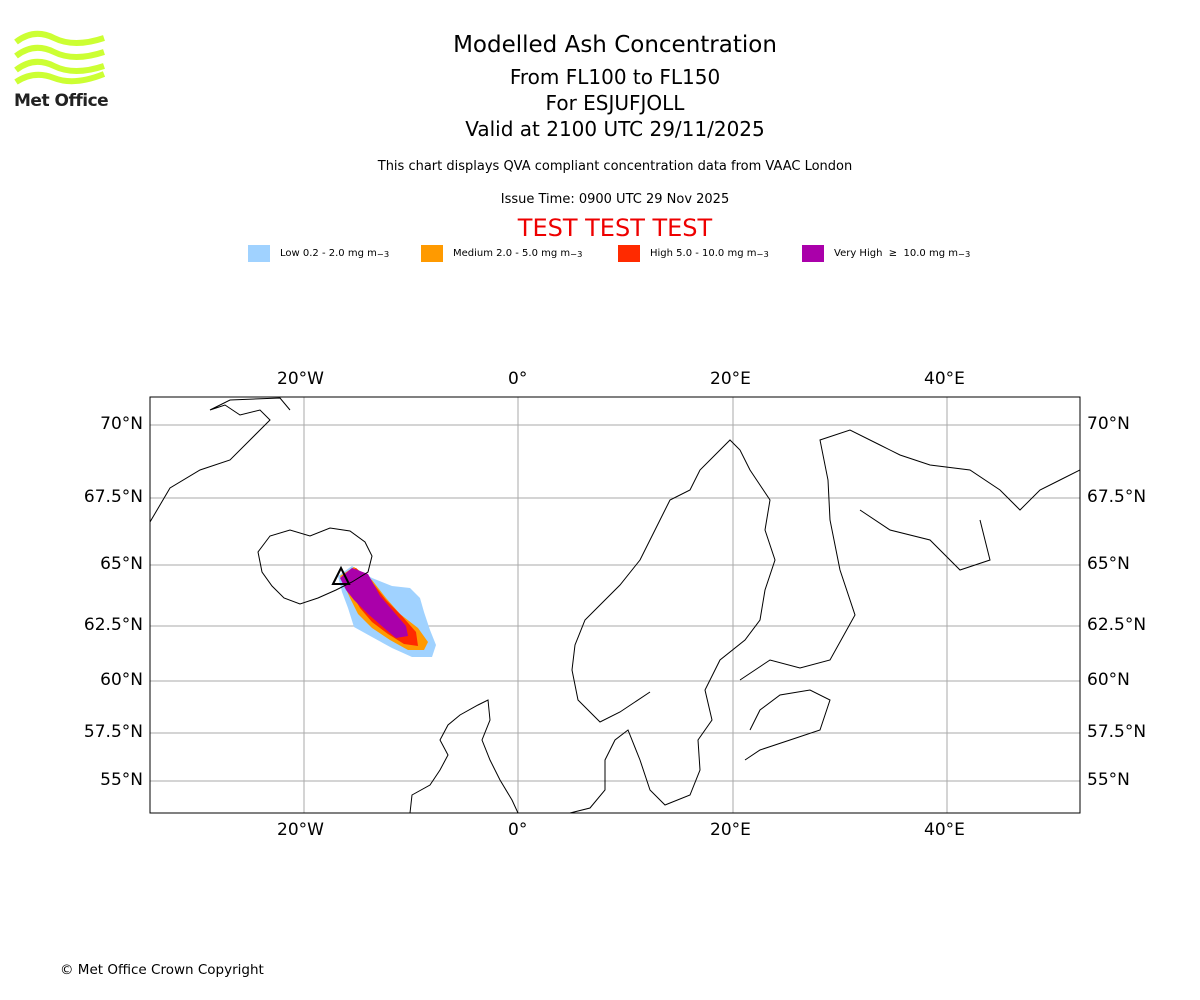  I want to click on legend-label: High 5.0 - 10.0 mg m, so click(703, 253).